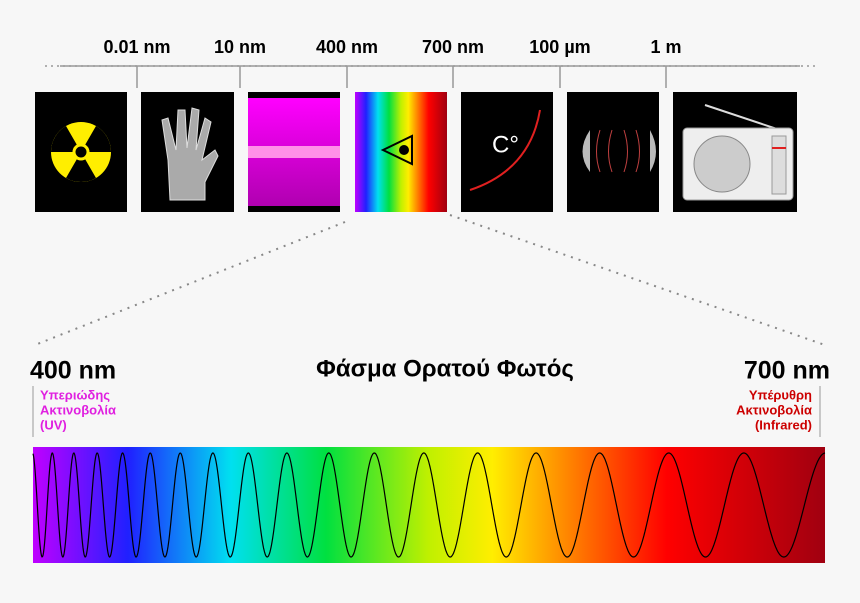  I want to click on scale-label: 10 nm, so click(240, 47).